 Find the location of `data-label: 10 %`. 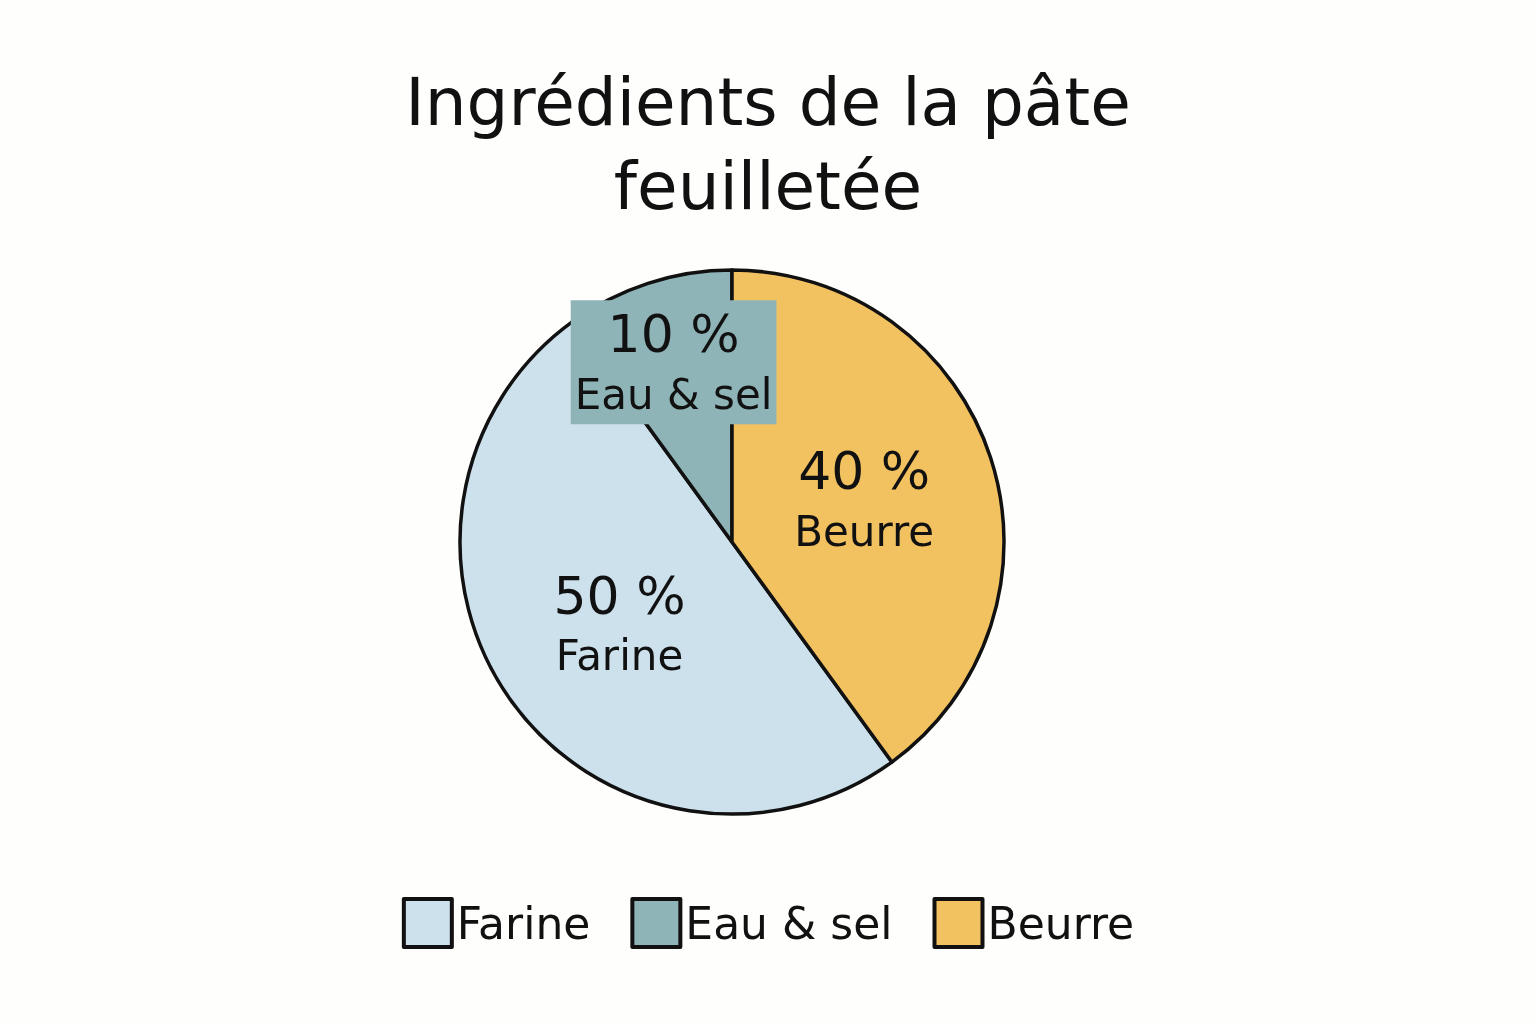

data-label: 10 % is located at coordinates (673, 334).